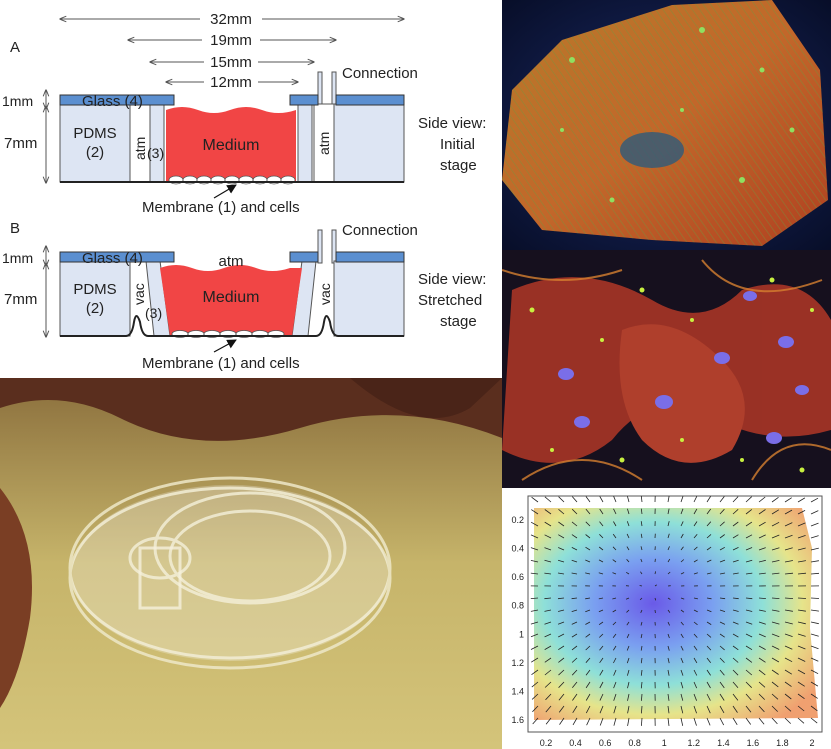 The height and width of the screenshot is (749, 831). I want to click on panel-b-glass-mid, so click(304, 257).